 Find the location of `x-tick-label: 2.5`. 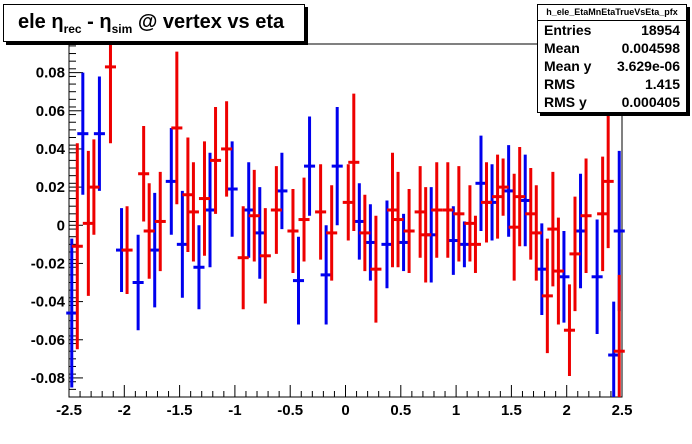

x-tick-label: 2.5 is located at coordinates (622, 410).